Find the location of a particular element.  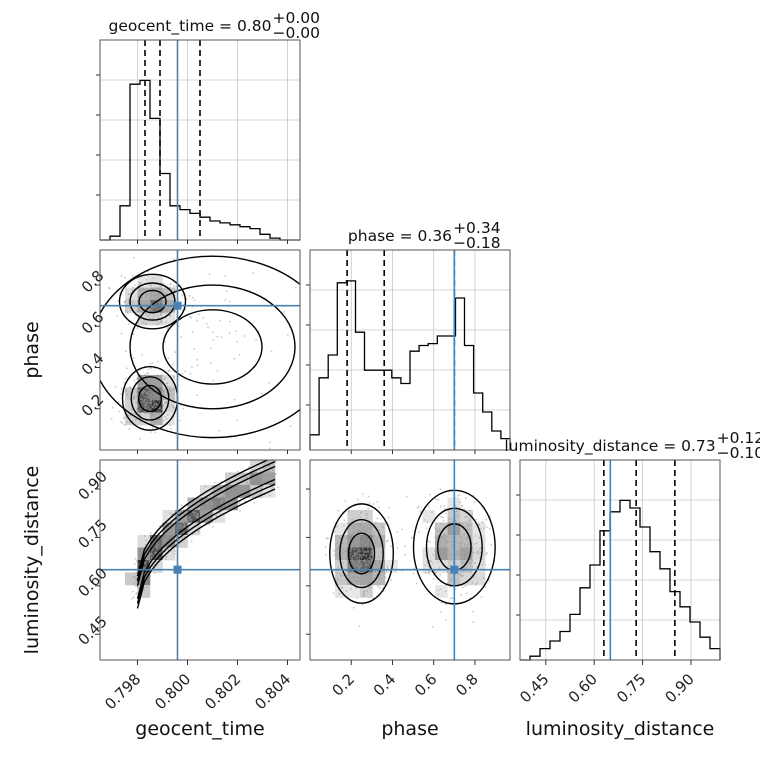

y-tick-label: 0.90 is located at coordinates (92, 485).